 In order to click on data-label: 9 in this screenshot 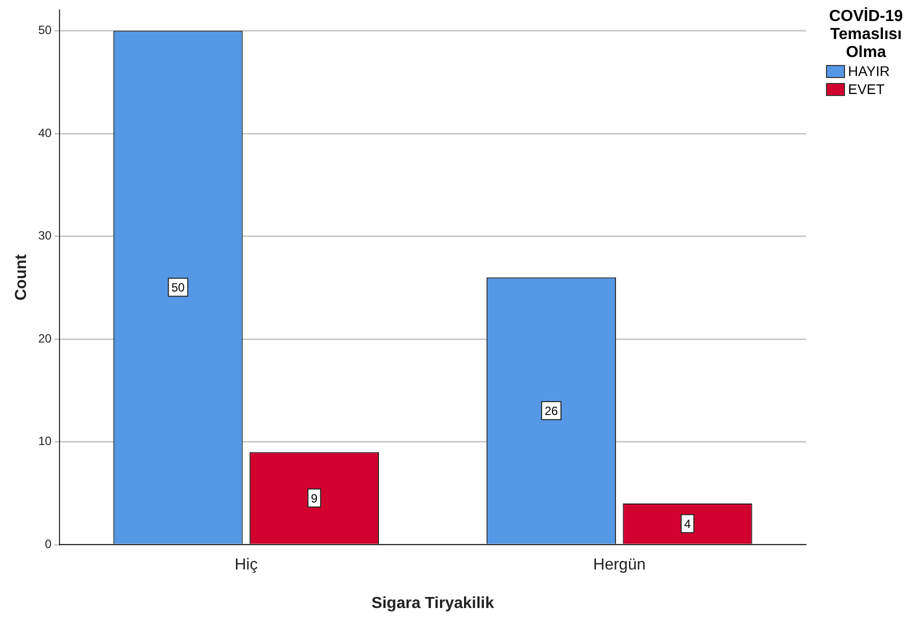, I will do `click(314, 498)`.